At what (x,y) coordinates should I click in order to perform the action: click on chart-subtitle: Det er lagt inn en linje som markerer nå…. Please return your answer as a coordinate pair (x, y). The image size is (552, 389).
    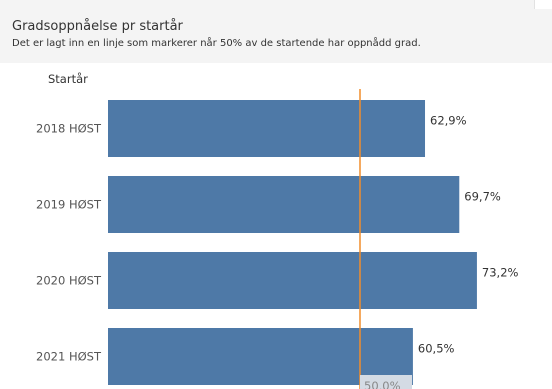
    Looking at the image, I should click on (216, 43).